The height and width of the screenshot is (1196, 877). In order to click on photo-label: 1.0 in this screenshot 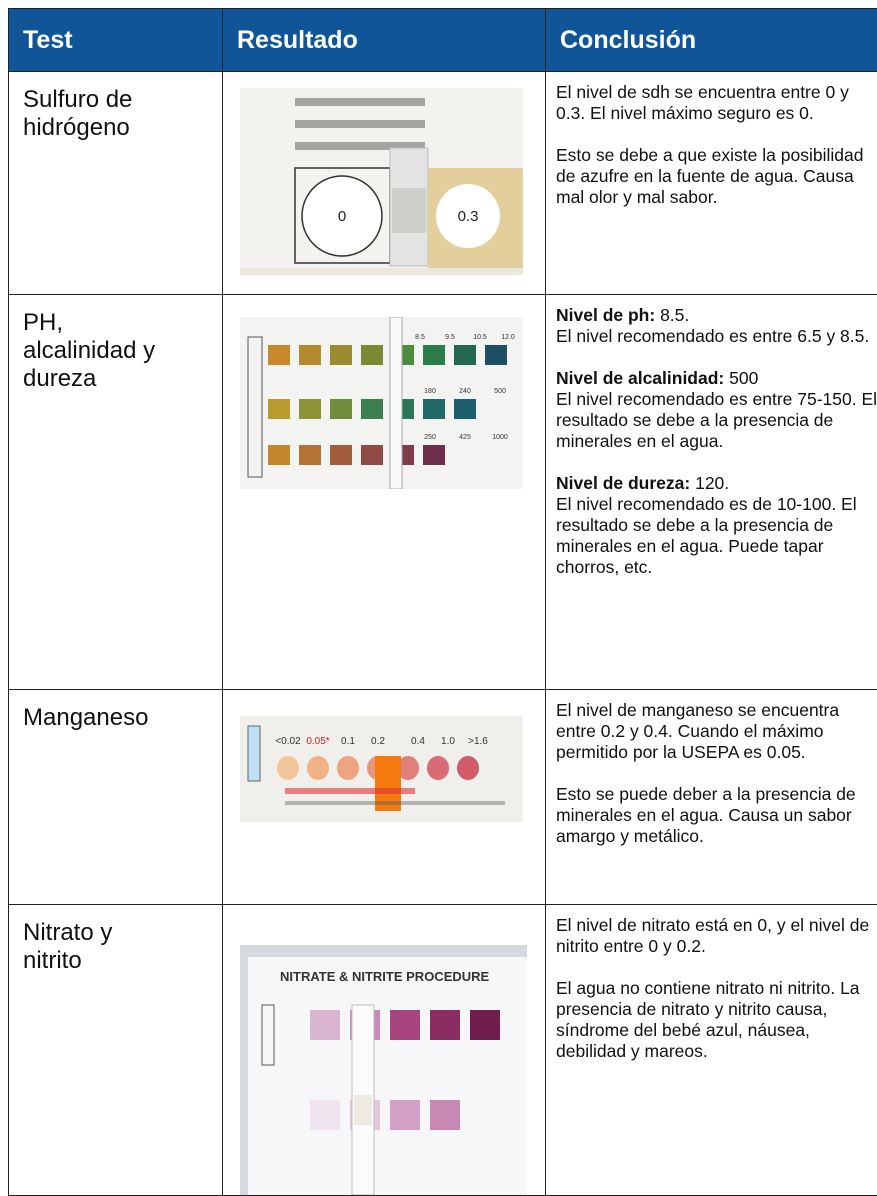, I will do `click(448, 741)`.